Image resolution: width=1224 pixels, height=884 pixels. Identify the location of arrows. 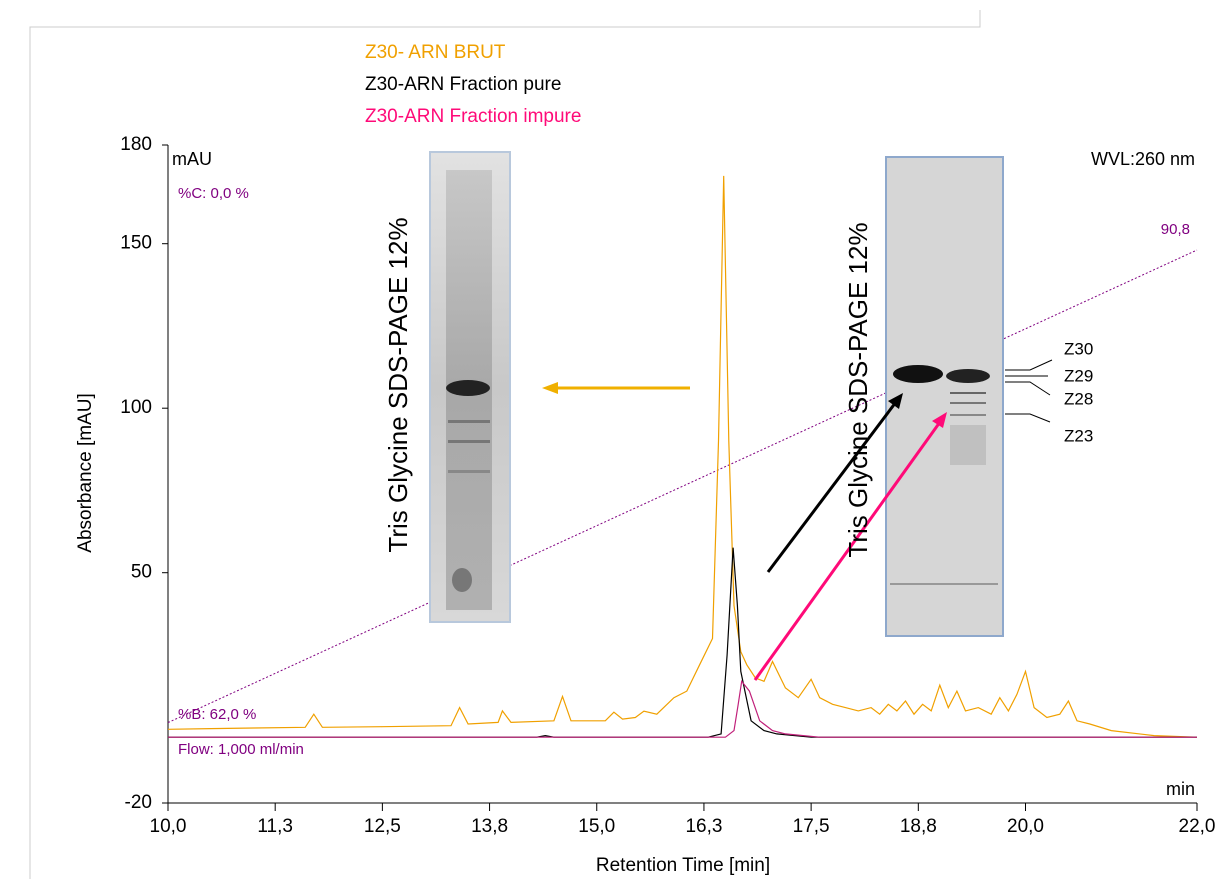
(744, 531).